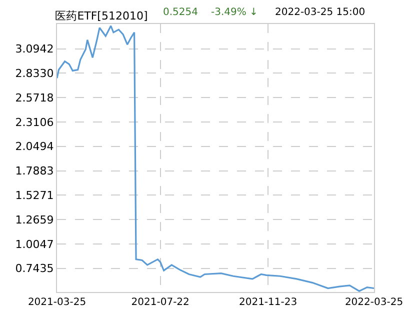 The image size is (415, 330). I want to click on text: 0.5254, so click(180, 12).